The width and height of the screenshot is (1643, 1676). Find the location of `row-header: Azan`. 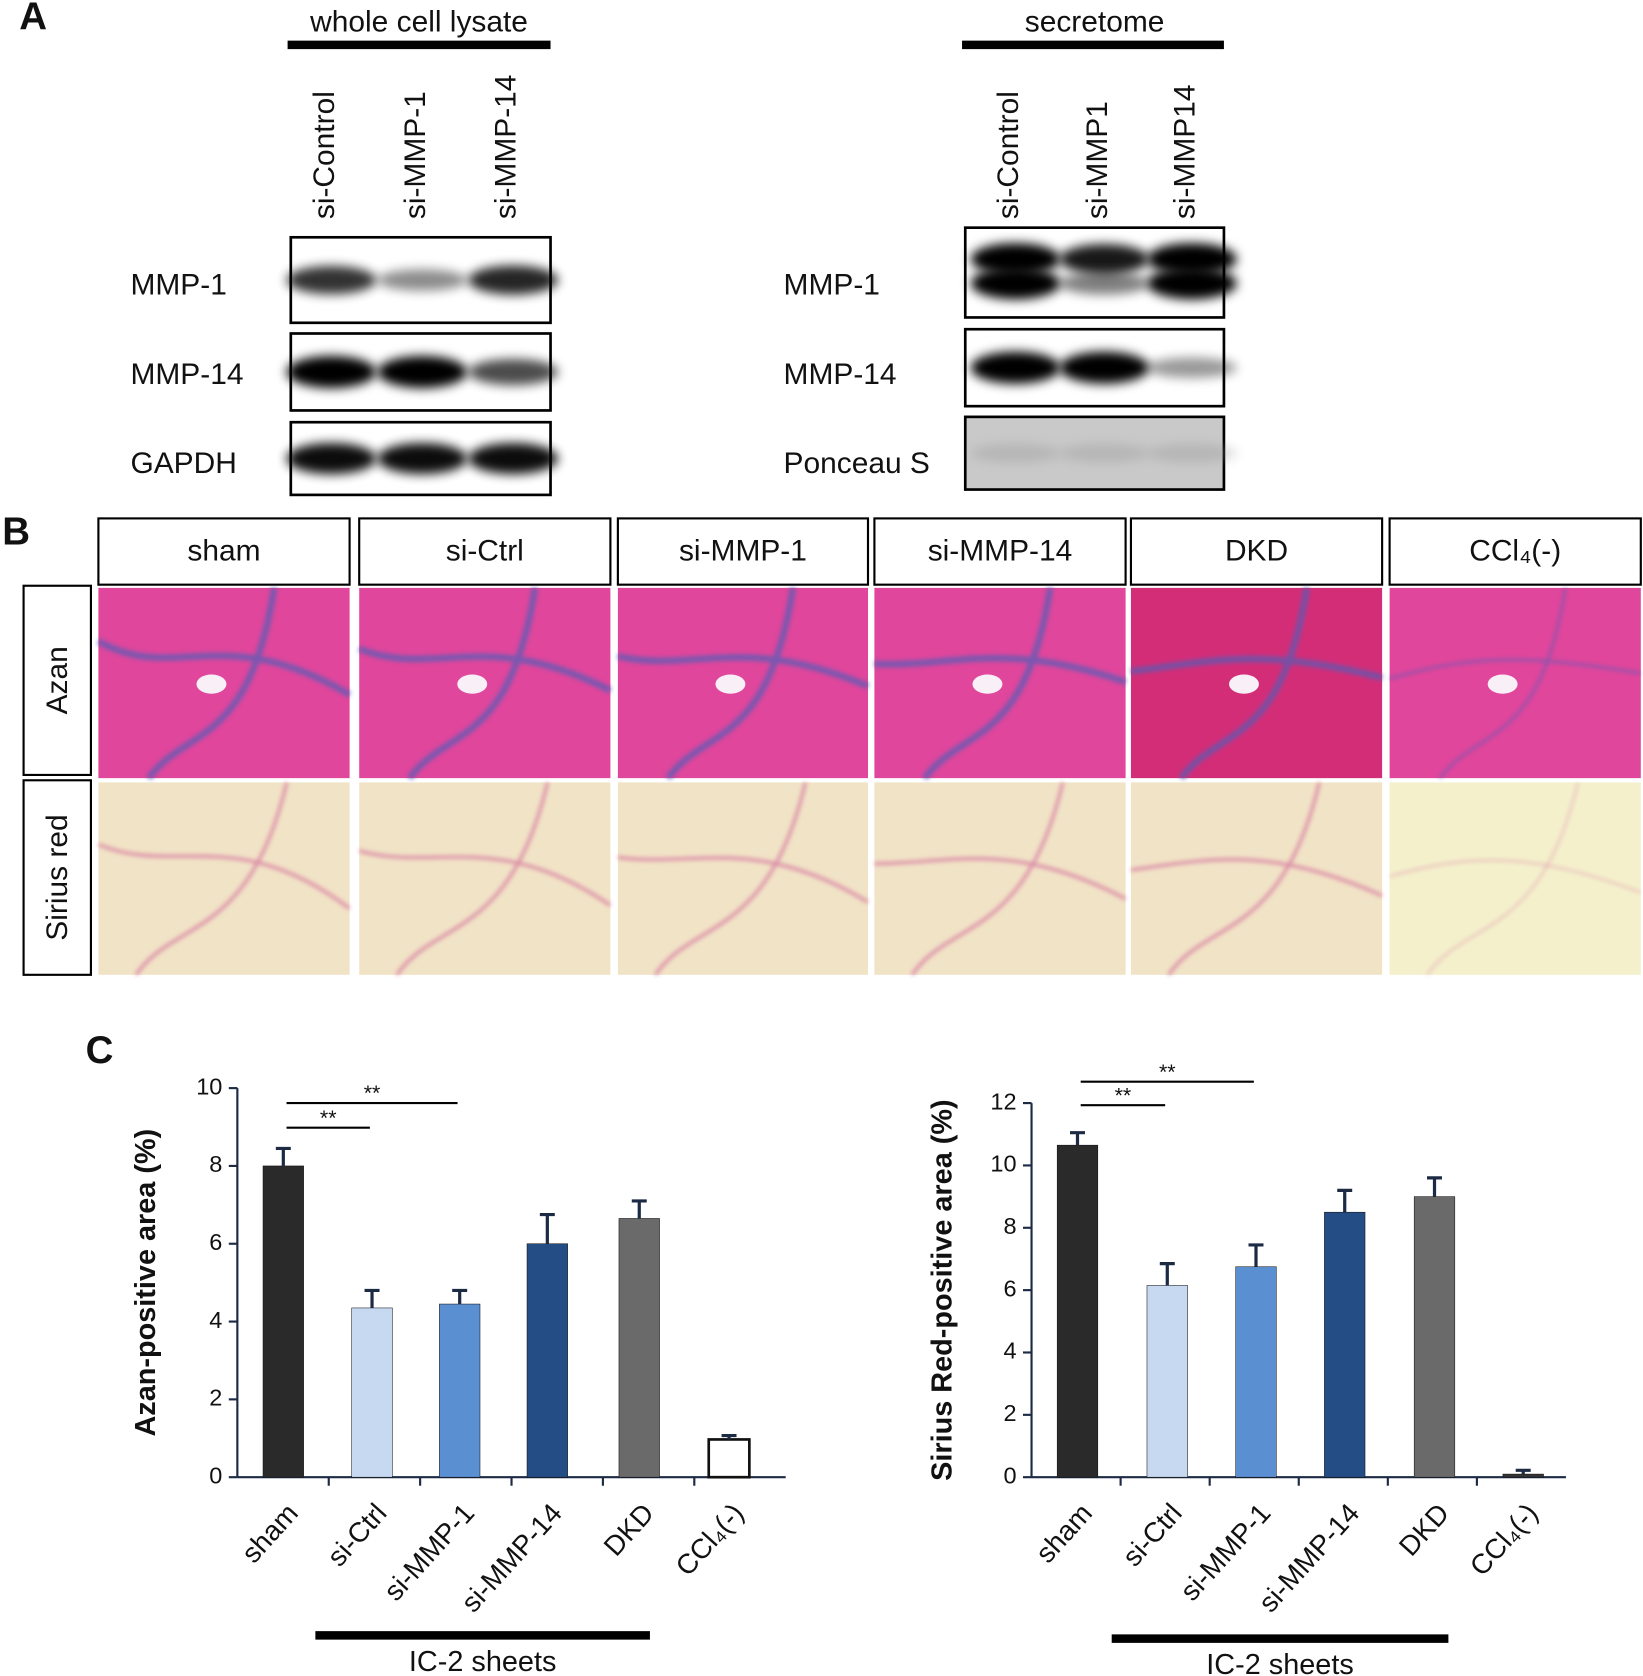

row-header: Azan is located at coordinates (57, 680).